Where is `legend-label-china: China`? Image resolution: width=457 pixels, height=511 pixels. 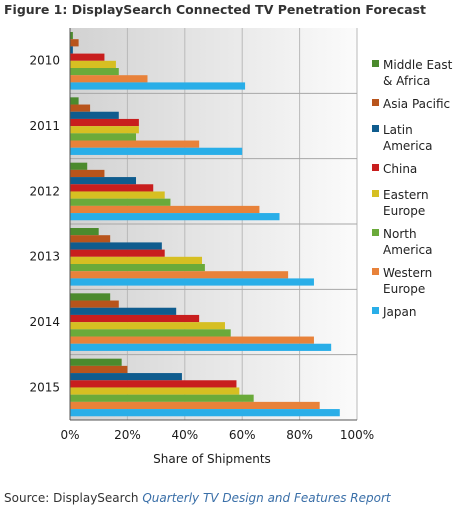 legend-label-china: China is located at coordinates (400, 169).